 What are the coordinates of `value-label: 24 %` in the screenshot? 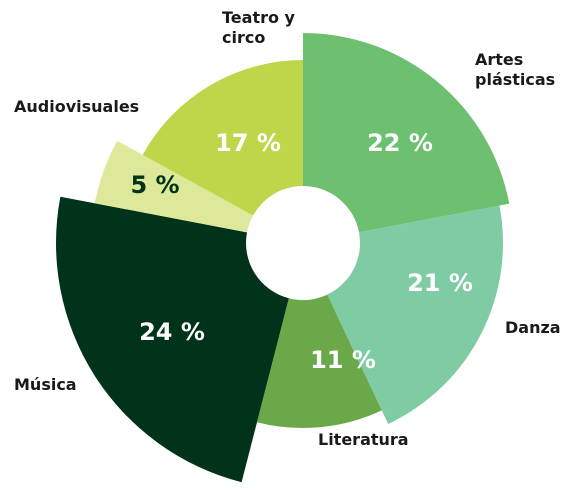 It's located at (172, 332).